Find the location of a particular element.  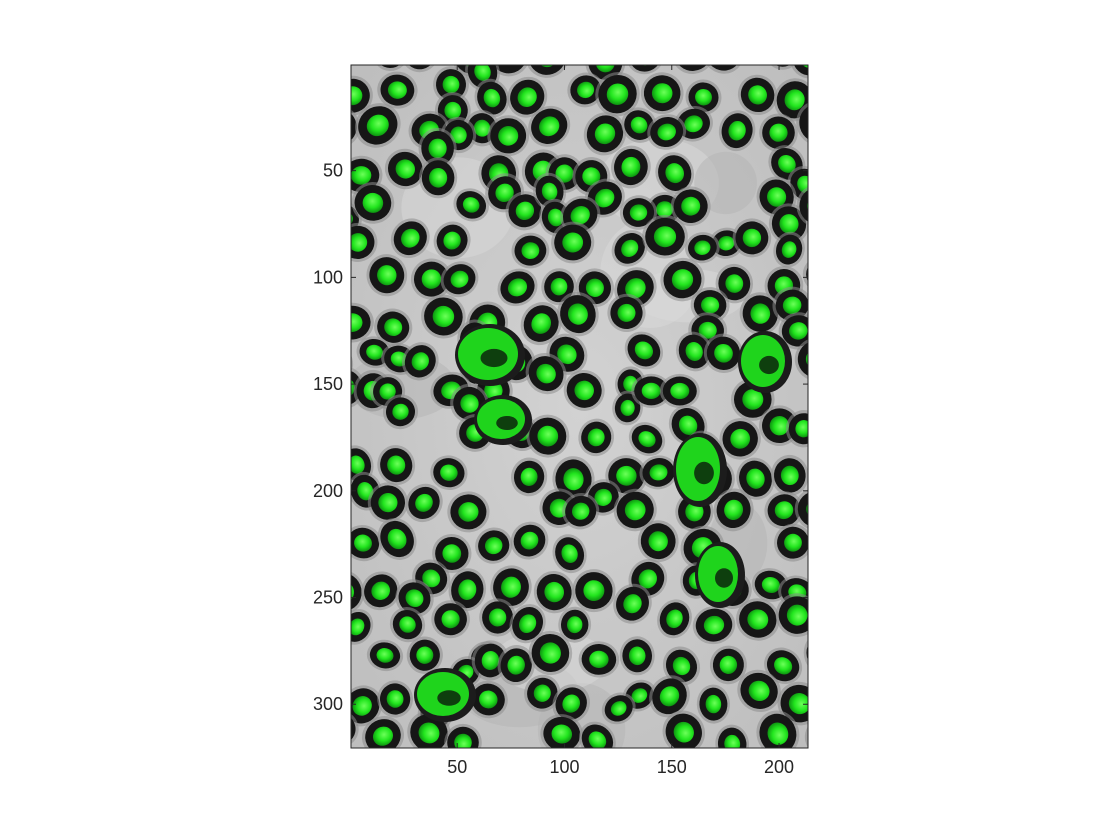

y-tick-label: 250 is located at coordinates (328, 598).